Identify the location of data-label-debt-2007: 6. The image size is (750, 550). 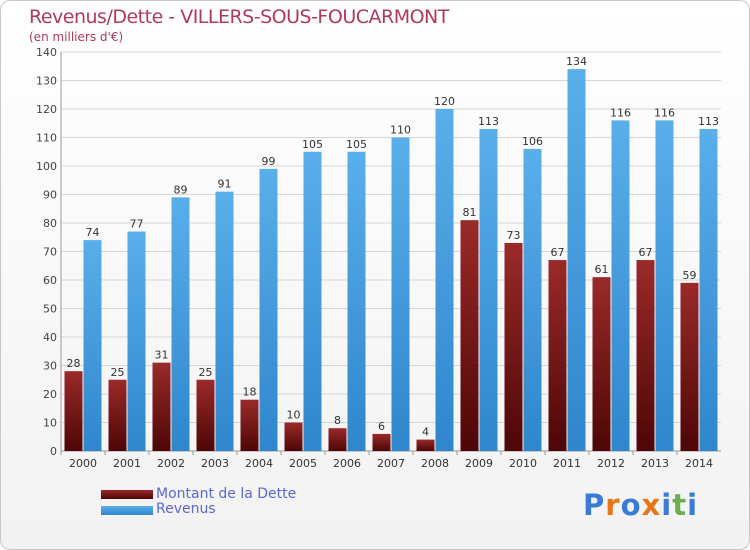
(381, 426).